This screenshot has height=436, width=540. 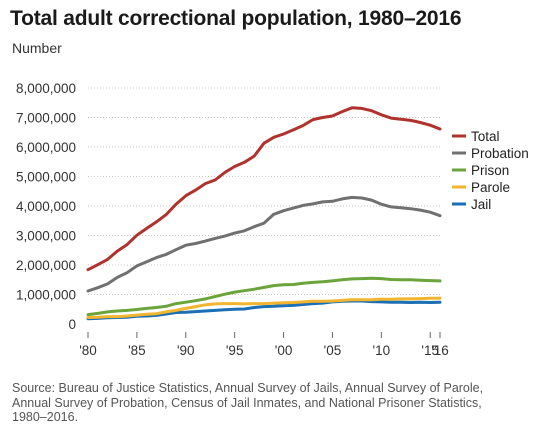 I want to click on legend: Total Probation Prison Parole Jail, so click(x=490, y=170).